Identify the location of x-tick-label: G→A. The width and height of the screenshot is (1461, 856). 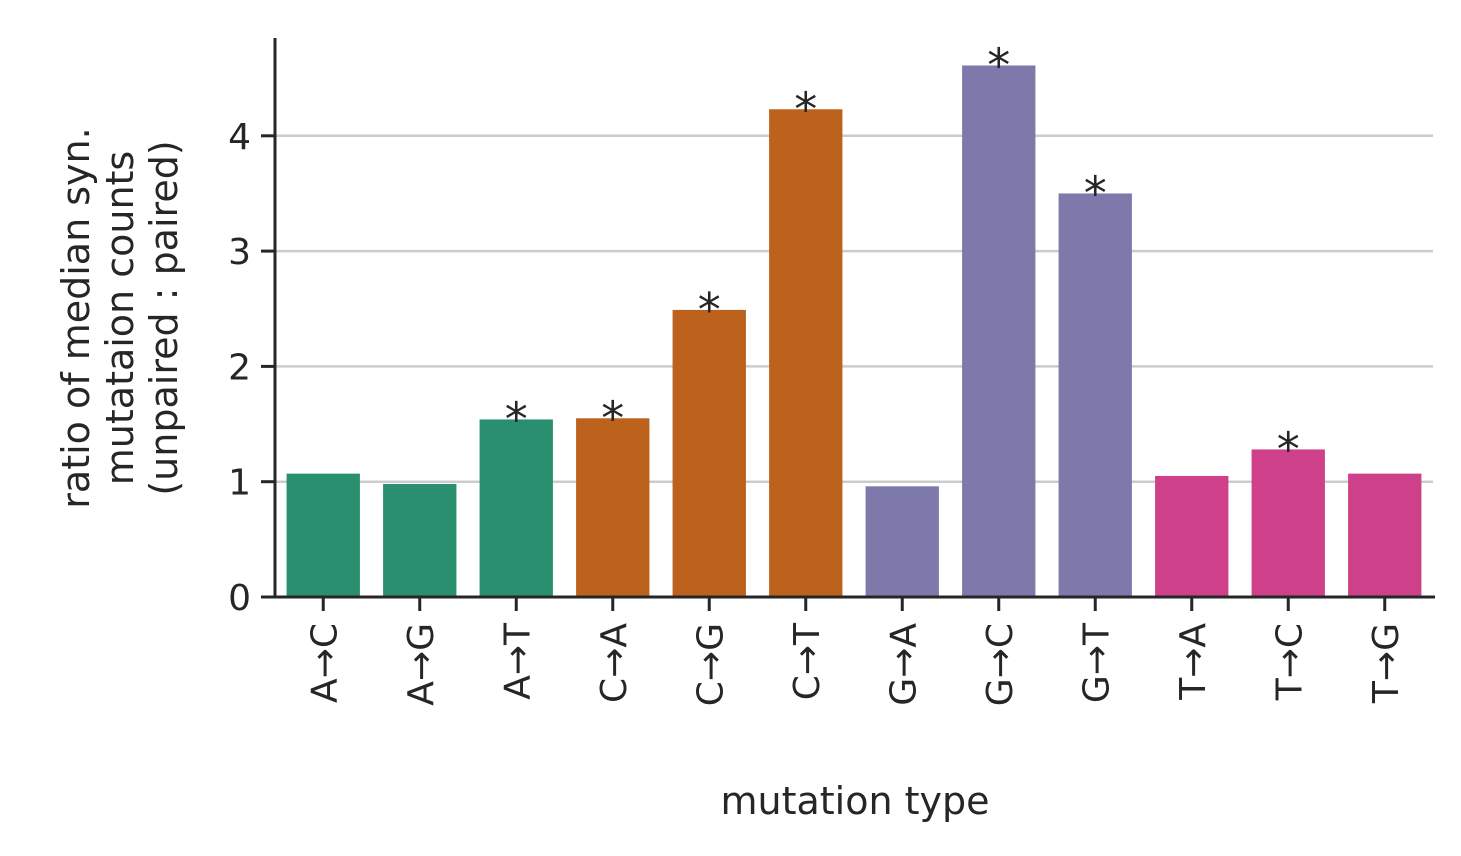
(903, 664).